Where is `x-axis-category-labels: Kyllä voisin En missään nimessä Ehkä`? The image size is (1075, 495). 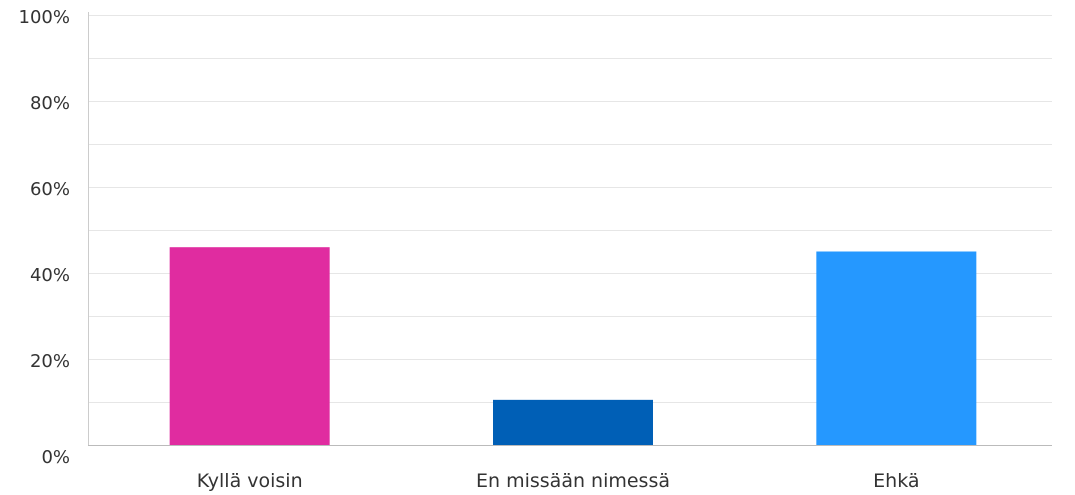
x-axis-category-labels: Kyllä voisin En missään nimessä Ehkä is located at coordinates (558, 481).